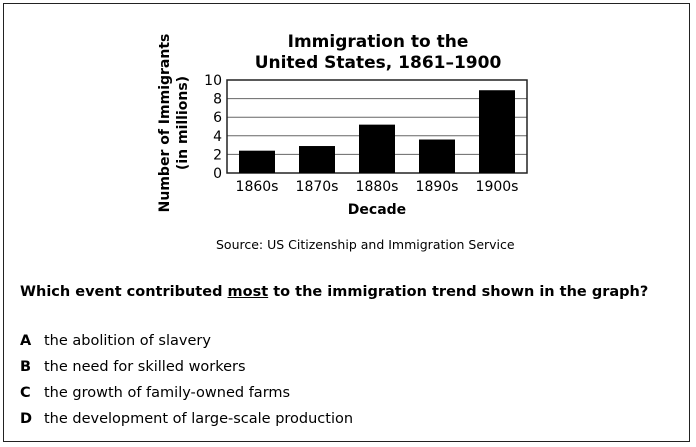  What do you see at coordinates (317, 187) in the screenshot?
I see `x-tick-label: 1870s` at bounding box center [317, 187].